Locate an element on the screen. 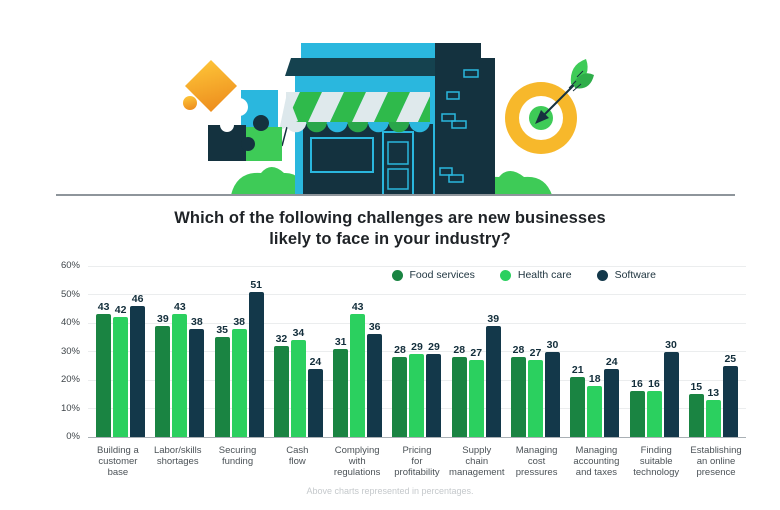 Image resolution: width=780 pixels, height=510 pixels. y-tick-label: 10% is located at coordinates (70, 408).